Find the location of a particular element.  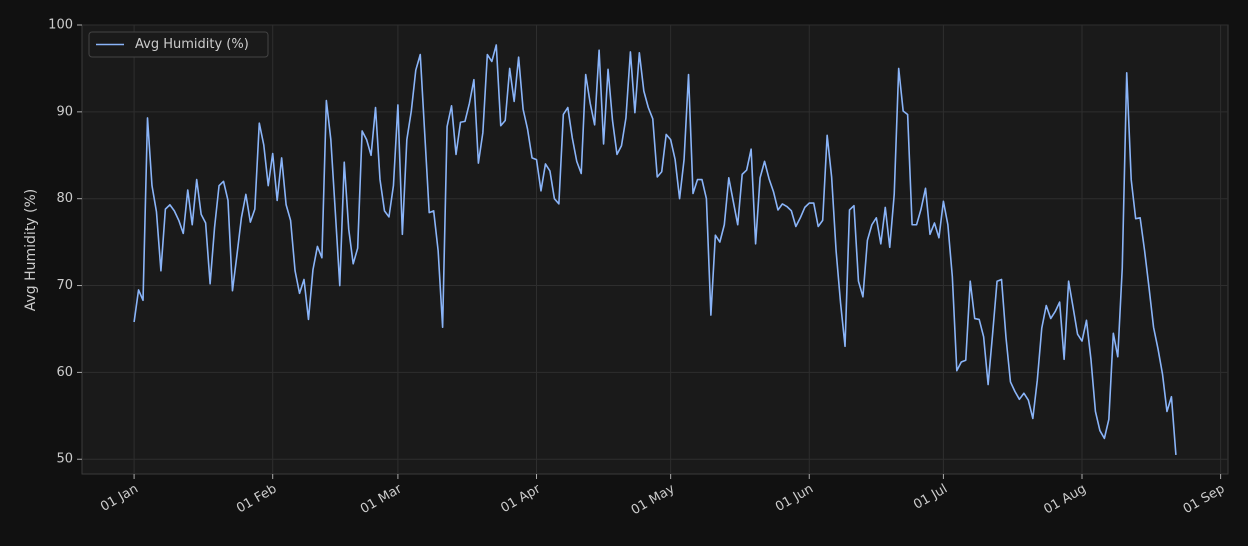

y-tick-label: 50 is located at coordinates (64, 459).